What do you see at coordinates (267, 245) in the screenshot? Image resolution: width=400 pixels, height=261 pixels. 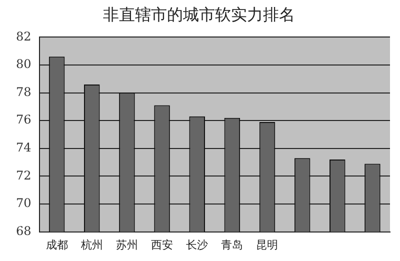 I see `x-tick-label: 昆明` at bounding box center [267, 245].